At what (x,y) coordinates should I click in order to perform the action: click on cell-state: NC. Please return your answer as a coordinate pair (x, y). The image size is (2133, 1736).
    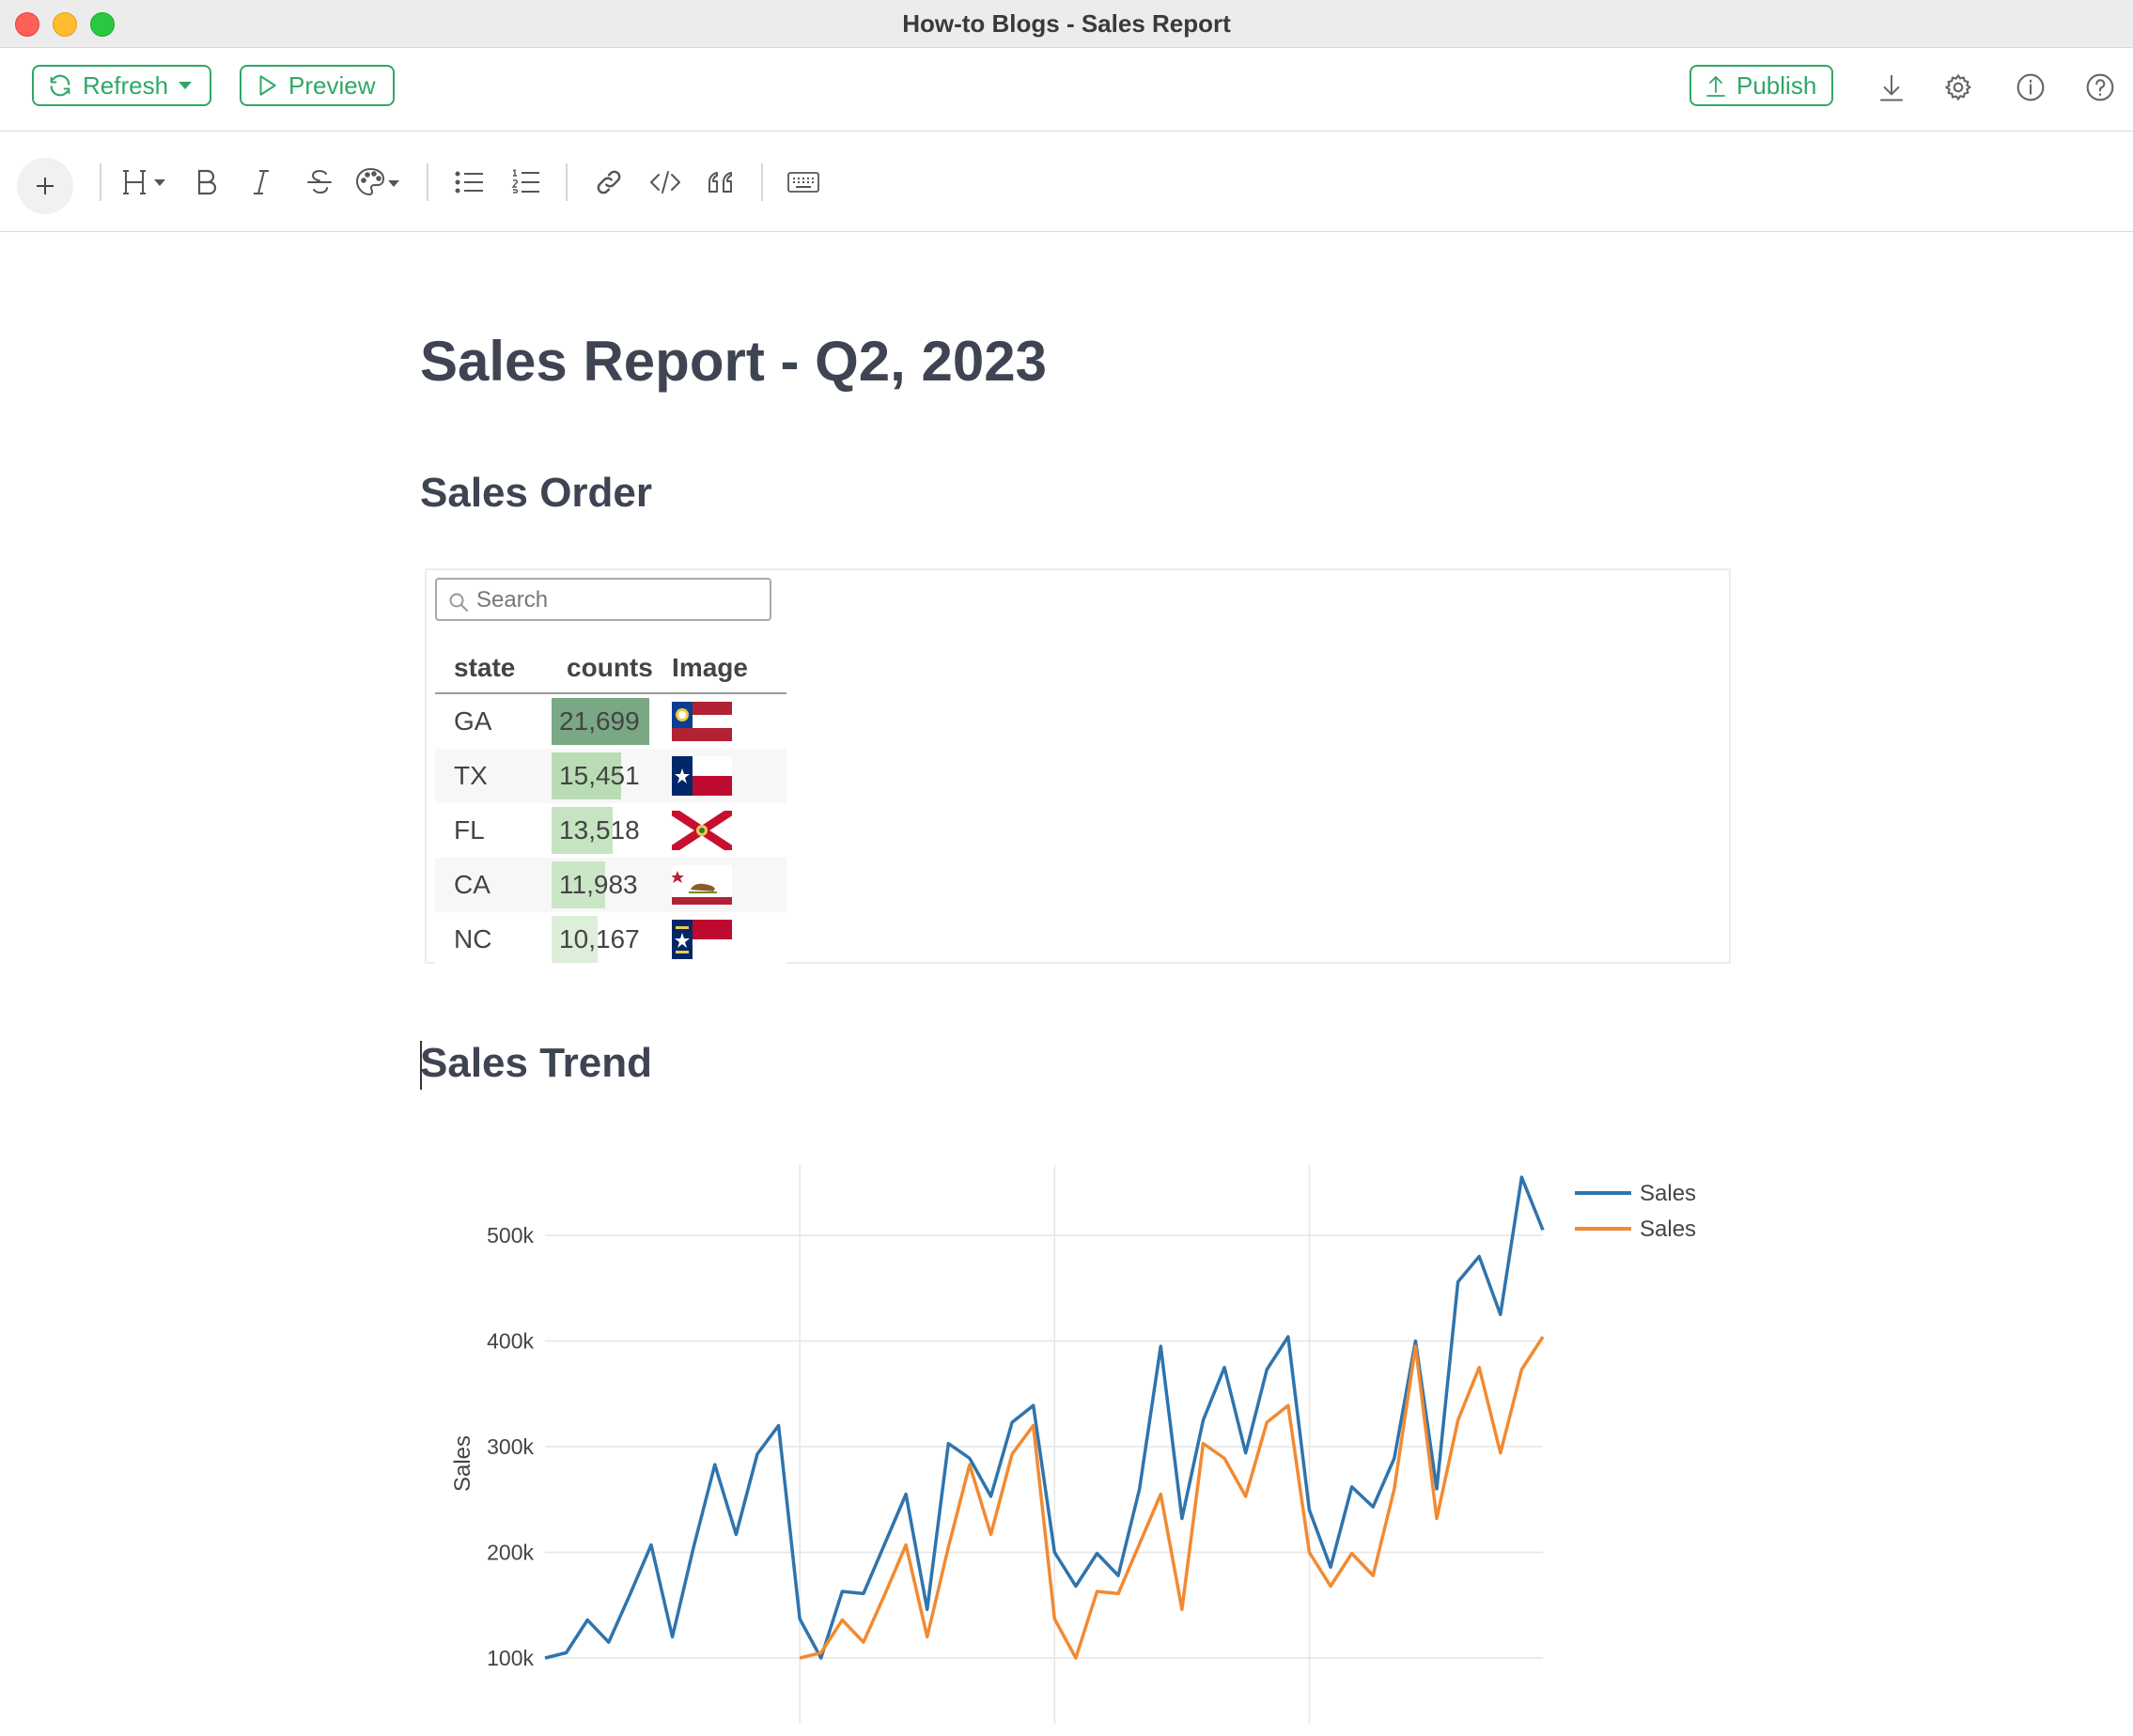
    Looking at the image, I should click on (492, 939).